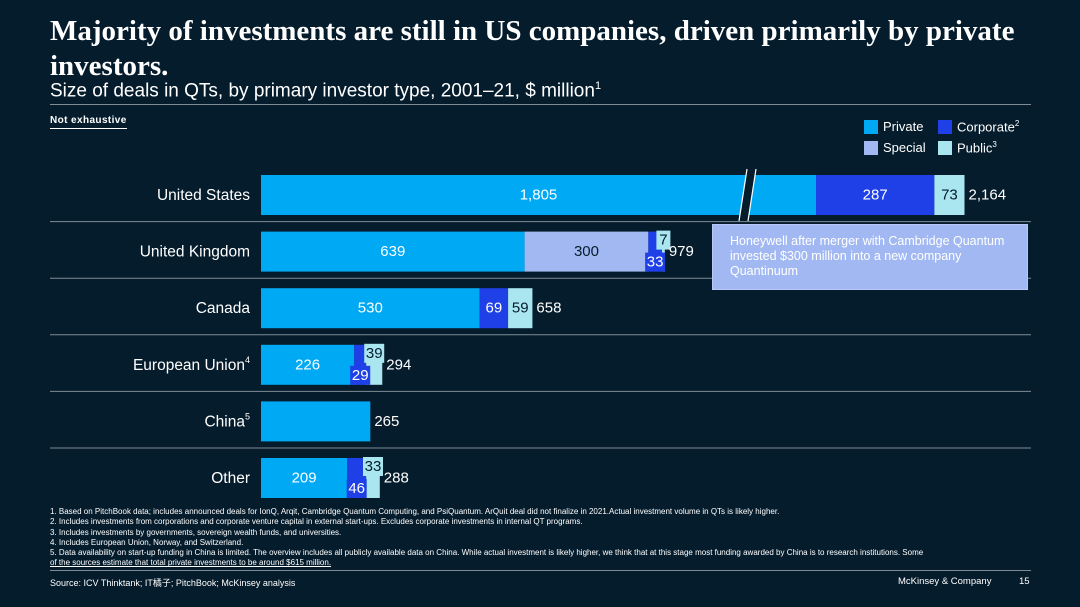 The width and height of the screenshot is (1080, 607). I want to click on value-label-united-kingdom-public: 7, so click(663, 240).